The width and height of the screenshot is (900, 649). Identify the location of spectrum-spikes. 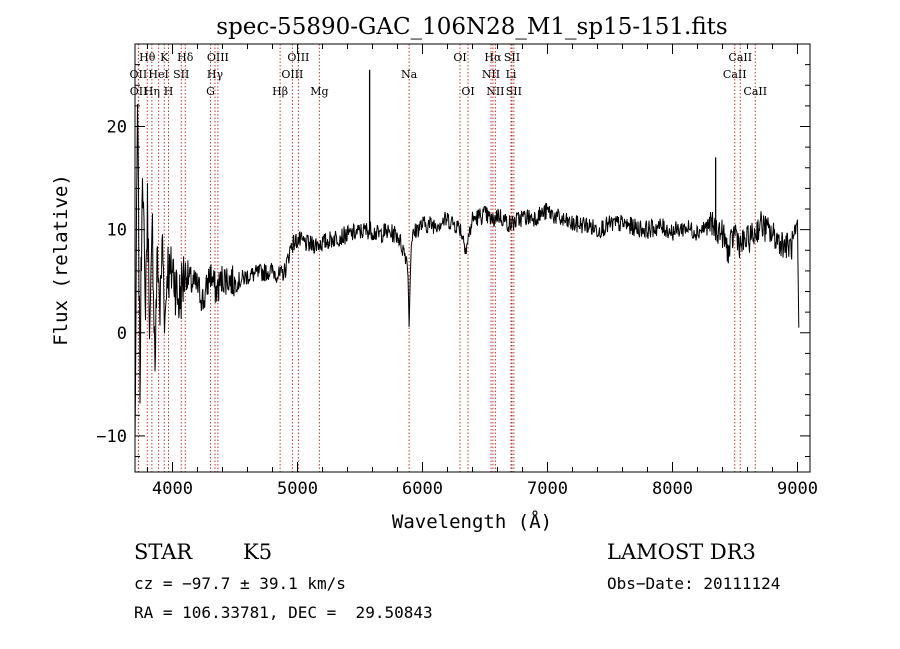
(542, 152).